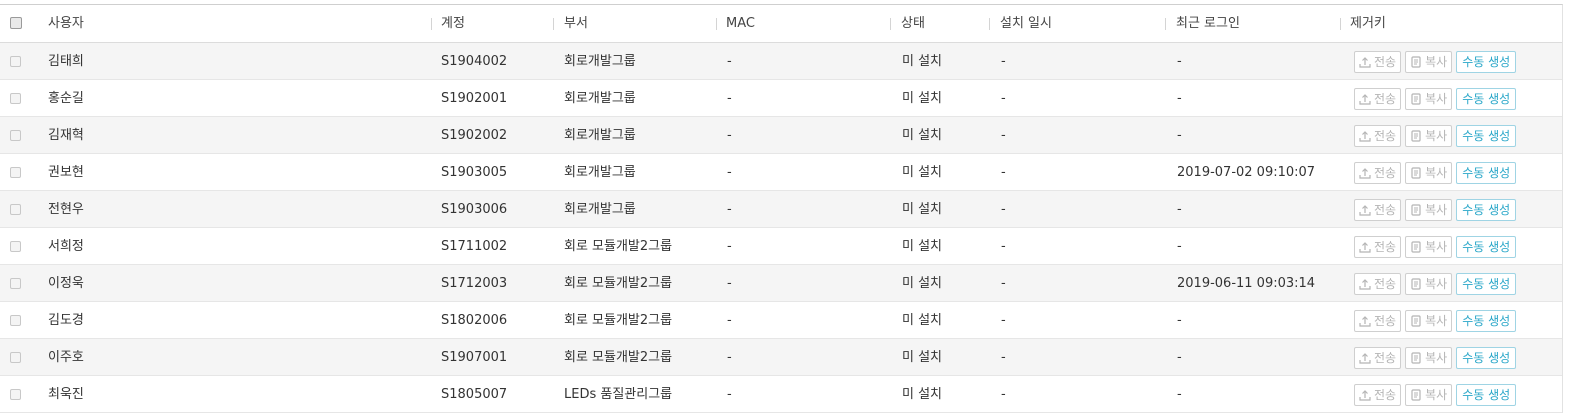  What do you see at coordinates (740, 23) in the screenshot?
I see `column-header-mac: MAC` at bounding box center [740, 23].